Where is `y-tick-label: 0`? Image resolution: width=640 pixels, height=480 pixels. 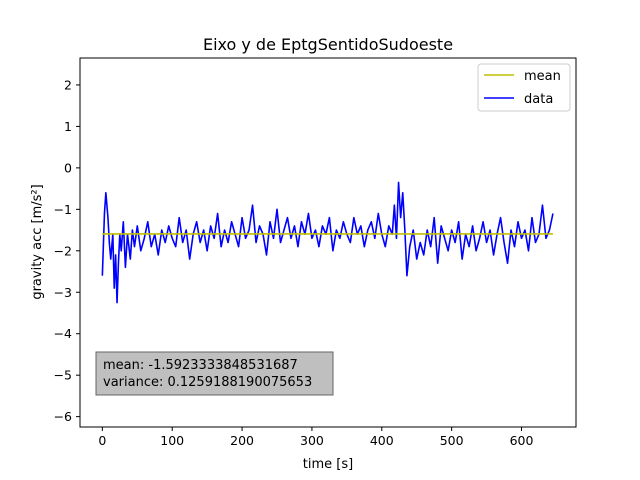 y-tick-label: 0 is located at coordinates (68, 167).